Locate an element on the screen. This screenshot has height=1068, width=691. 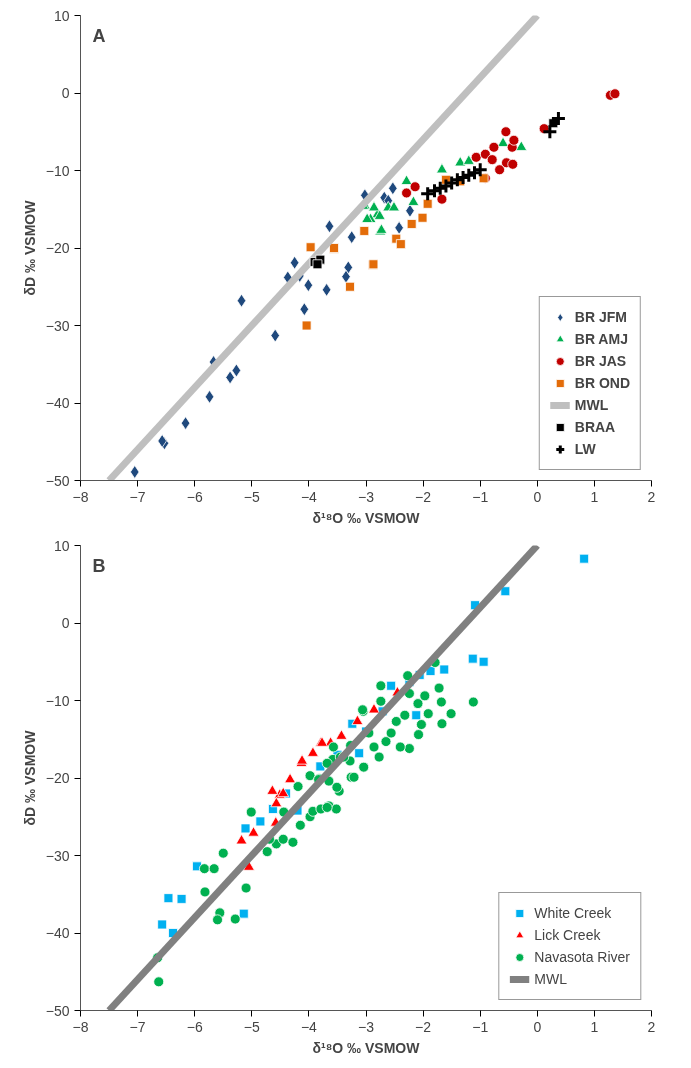
legend-label: LW is located at coordinates (585, 449).